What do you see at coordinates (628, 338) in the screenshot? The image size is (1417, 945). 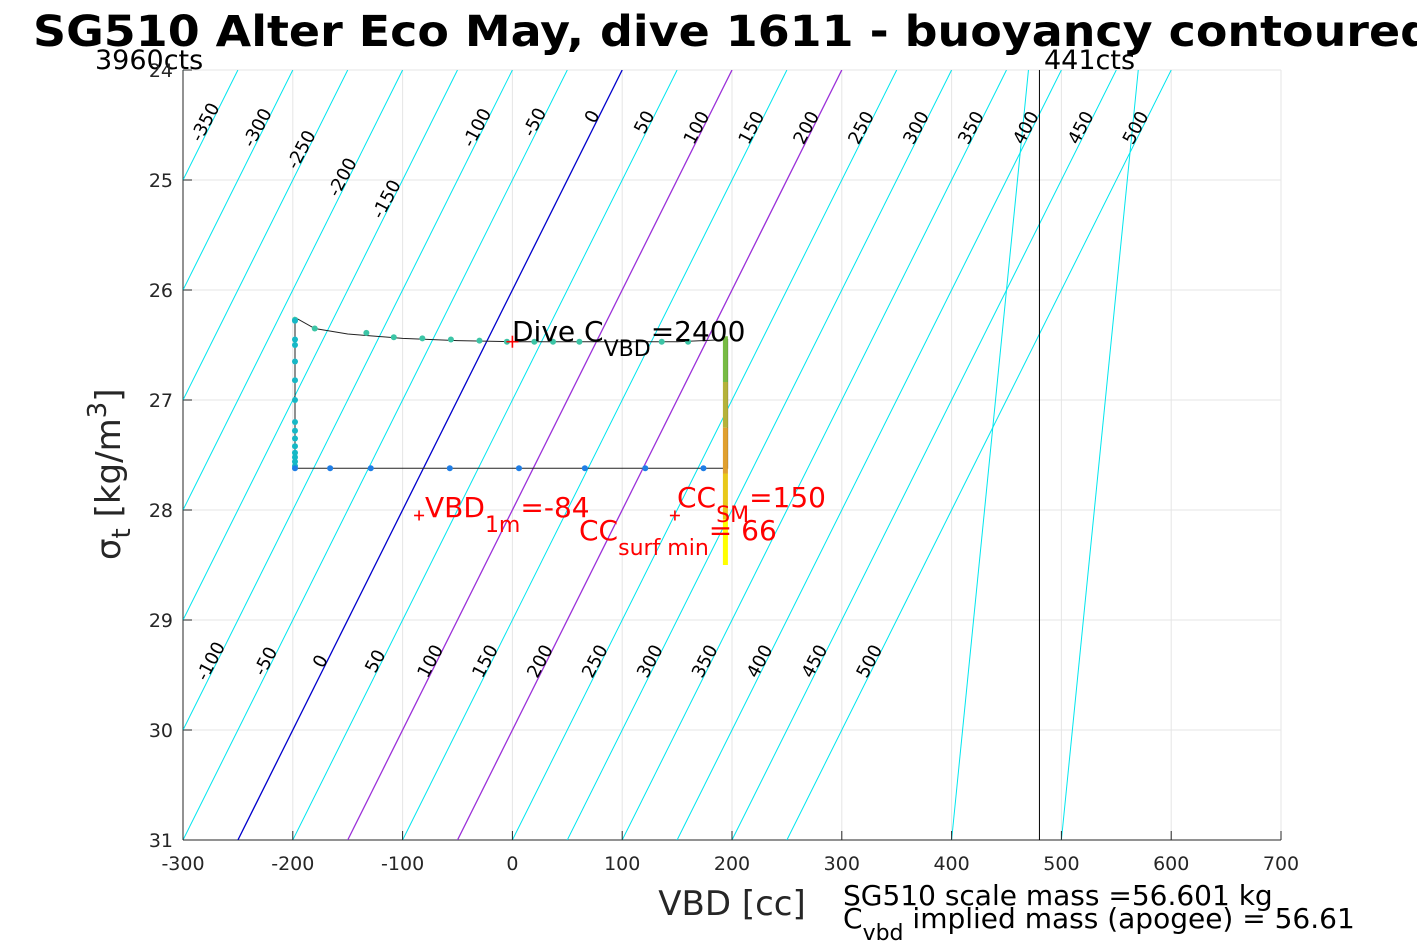 I see `dive-cvbd-annotation: Dive CVBD=2400` at bounding box center [628, 338].